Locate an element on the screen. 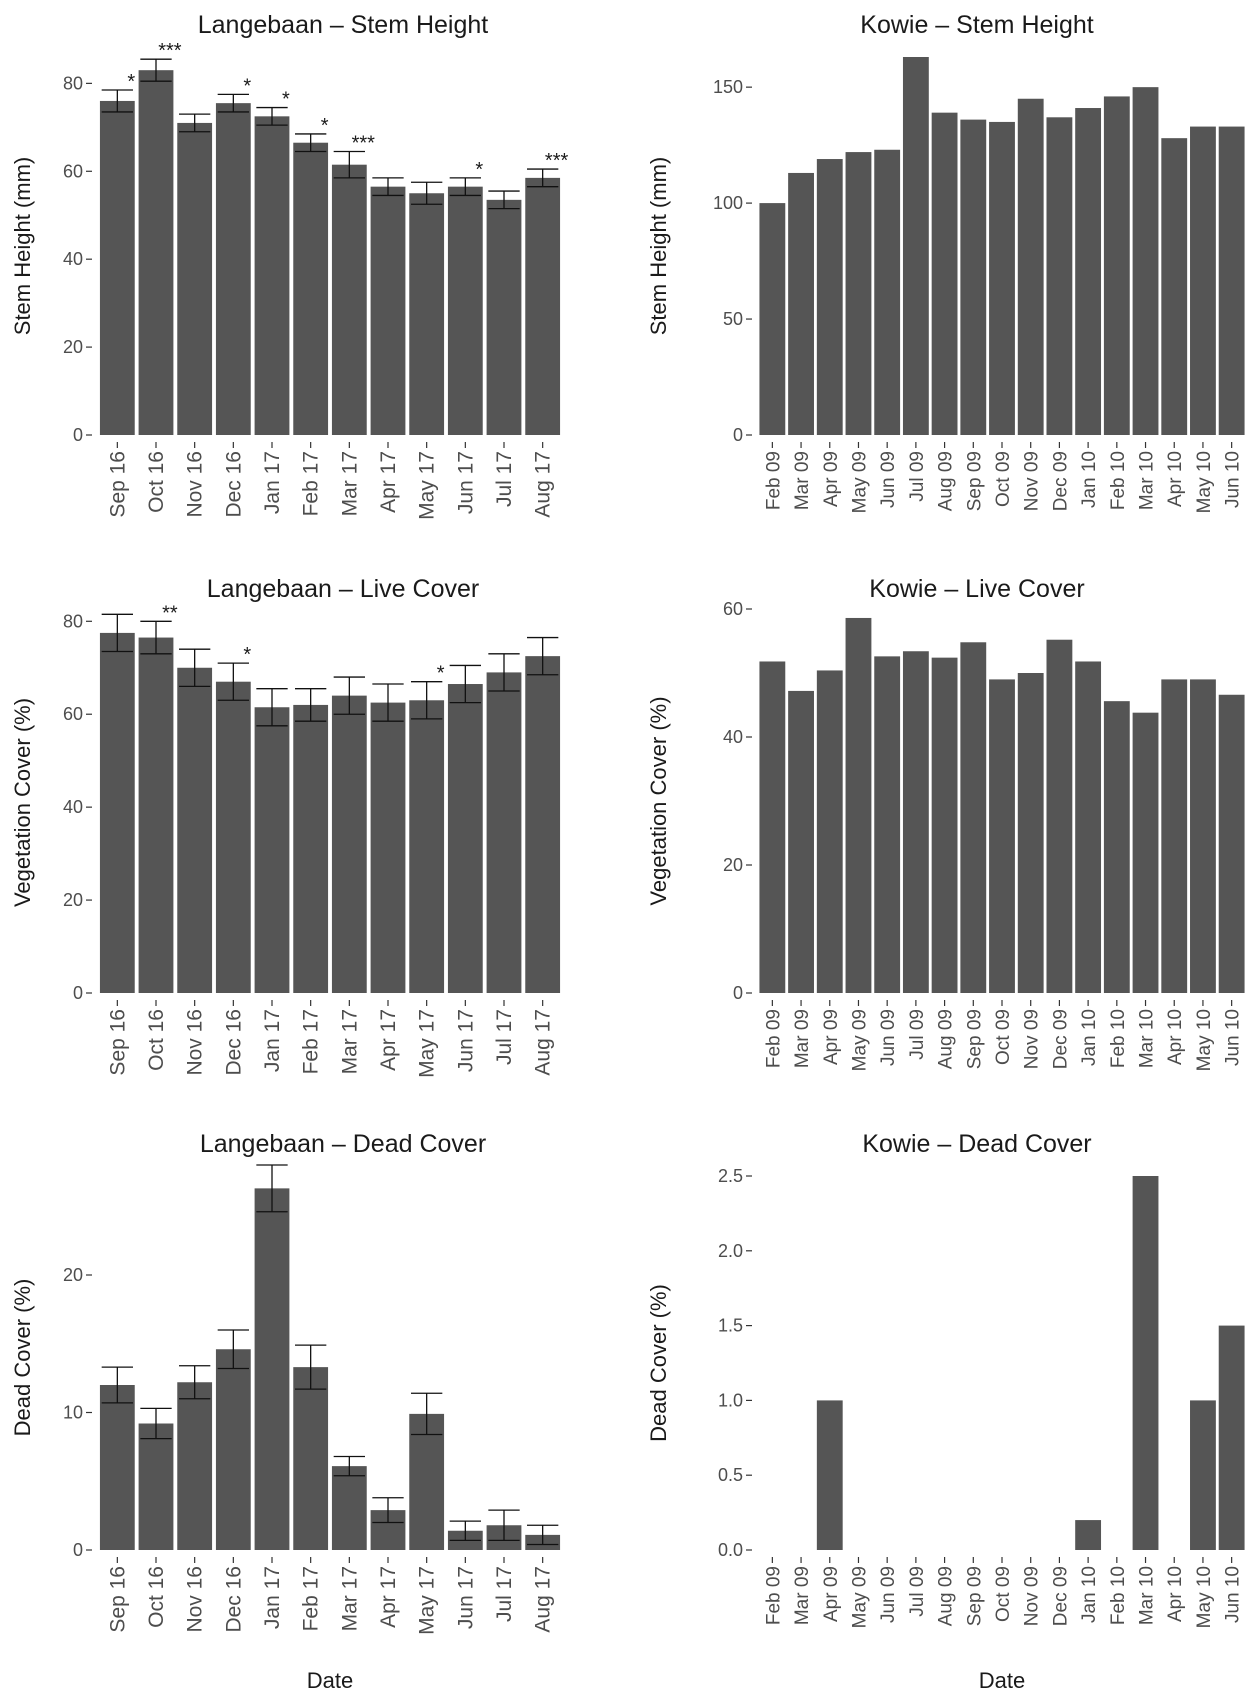 The height and width of the screenshot is (1694, 1253). significance-label: *** is located at coordinates (170, 51).